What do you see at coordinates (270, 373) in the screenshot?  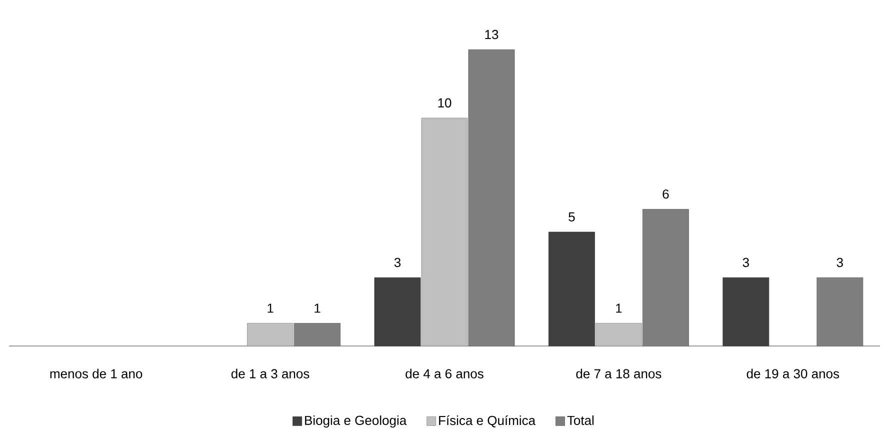 I see `x-tick-label: de 1 a 3 anos` at bounding box center [270, 373].